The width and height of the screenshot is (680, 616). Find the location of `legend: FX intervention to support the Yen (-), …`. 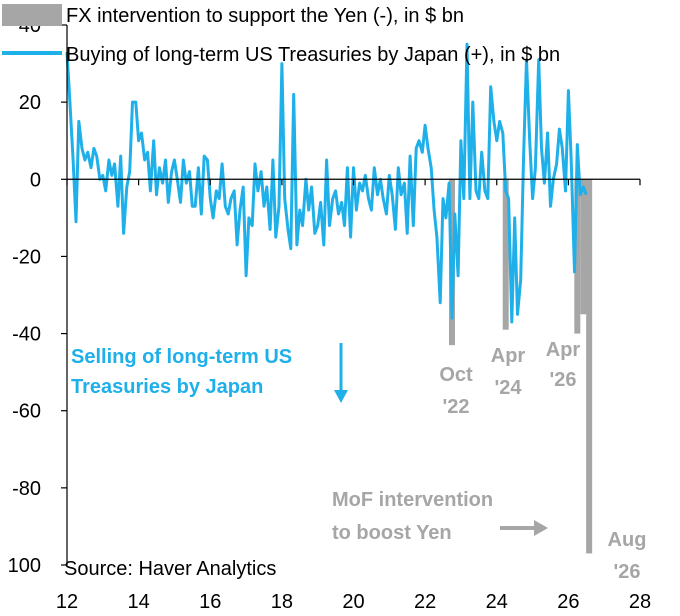

legend: FX intervention to support the Yen (-), … is located at coordinates (281, 35).